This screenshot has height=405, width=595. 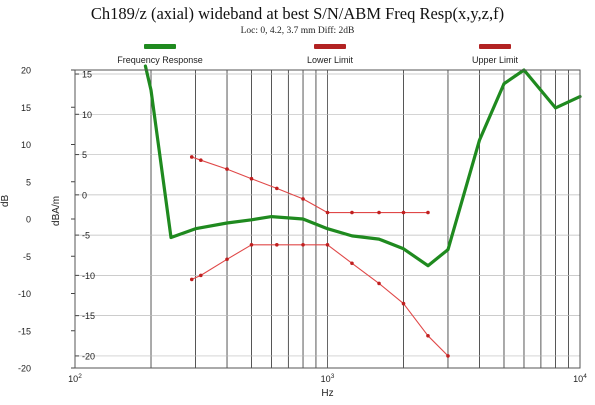 What do you see at coordinates (88, 356) in the screenshot?
I see `y-tick-label: -20` at bounding box center [88, 356].